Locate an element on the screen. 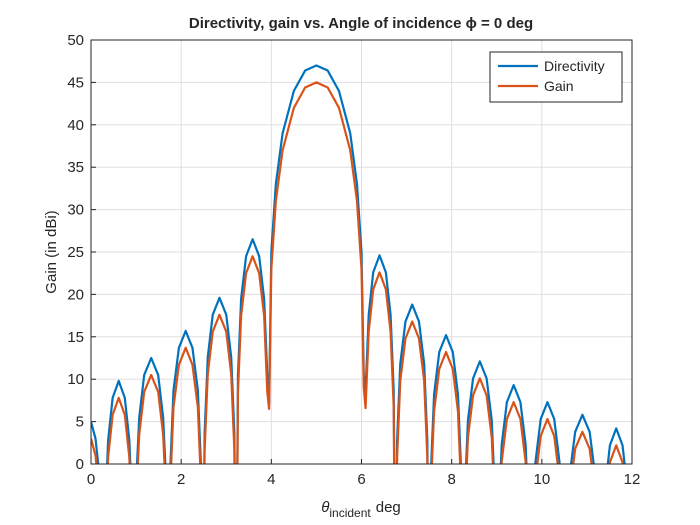  x-axis-label: θincident deg is located at coordinates (361, 509).